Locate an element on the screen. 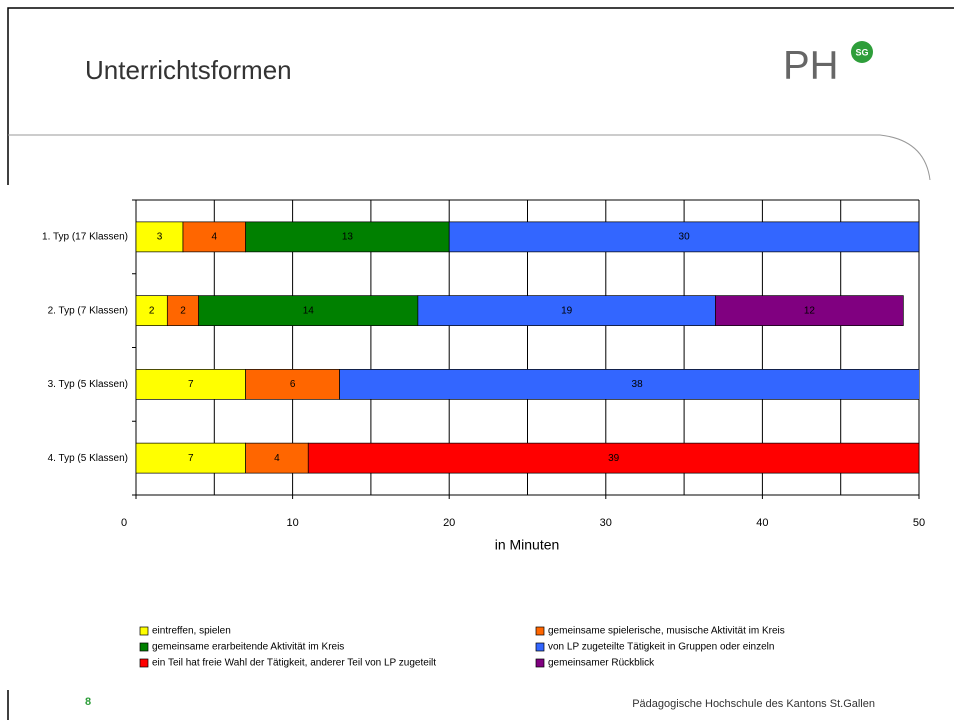 This screenshot has width=954, height=720. value-label: 14 is located at coordinates (309, 310).